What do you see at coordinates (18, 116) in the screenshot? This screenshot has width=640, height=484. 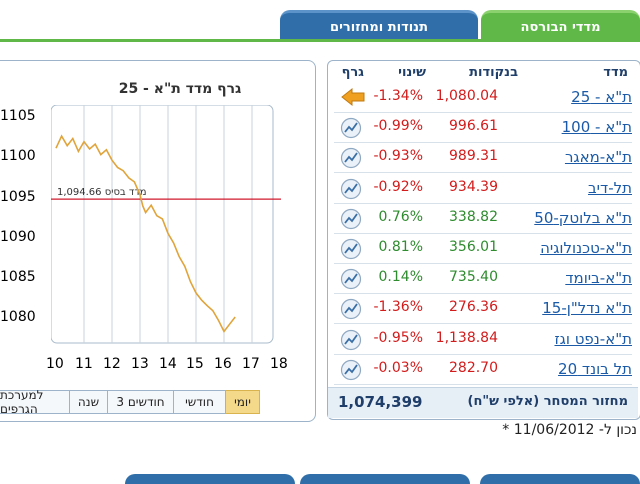 I see `y-tick-label: 1105` at bounding box center [18, 116].